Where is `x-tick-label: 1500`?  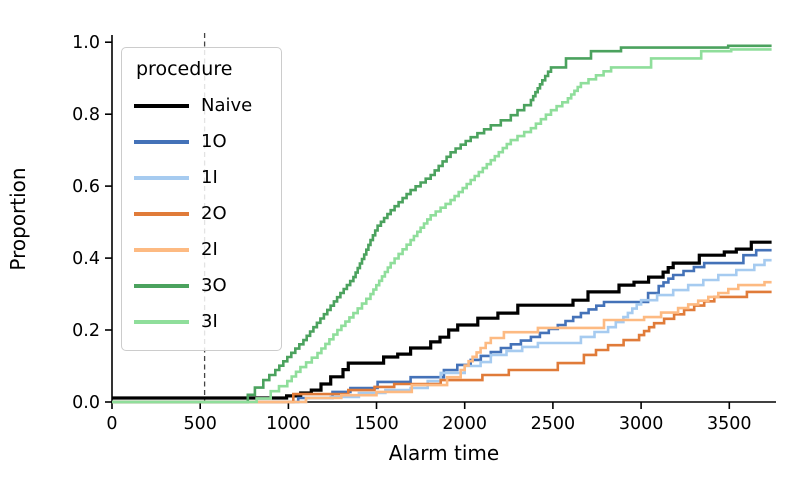
x-tick-label: 1500 is located at coordinates (376, 424).